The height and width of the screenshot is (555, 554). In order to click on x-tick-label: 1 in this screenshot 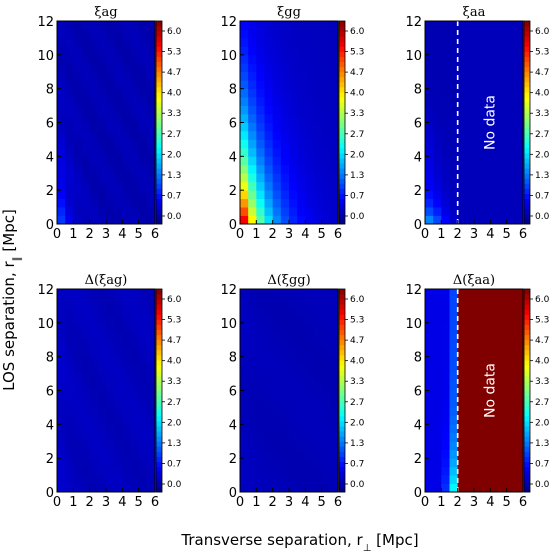, I will do `click(256, 502)`.